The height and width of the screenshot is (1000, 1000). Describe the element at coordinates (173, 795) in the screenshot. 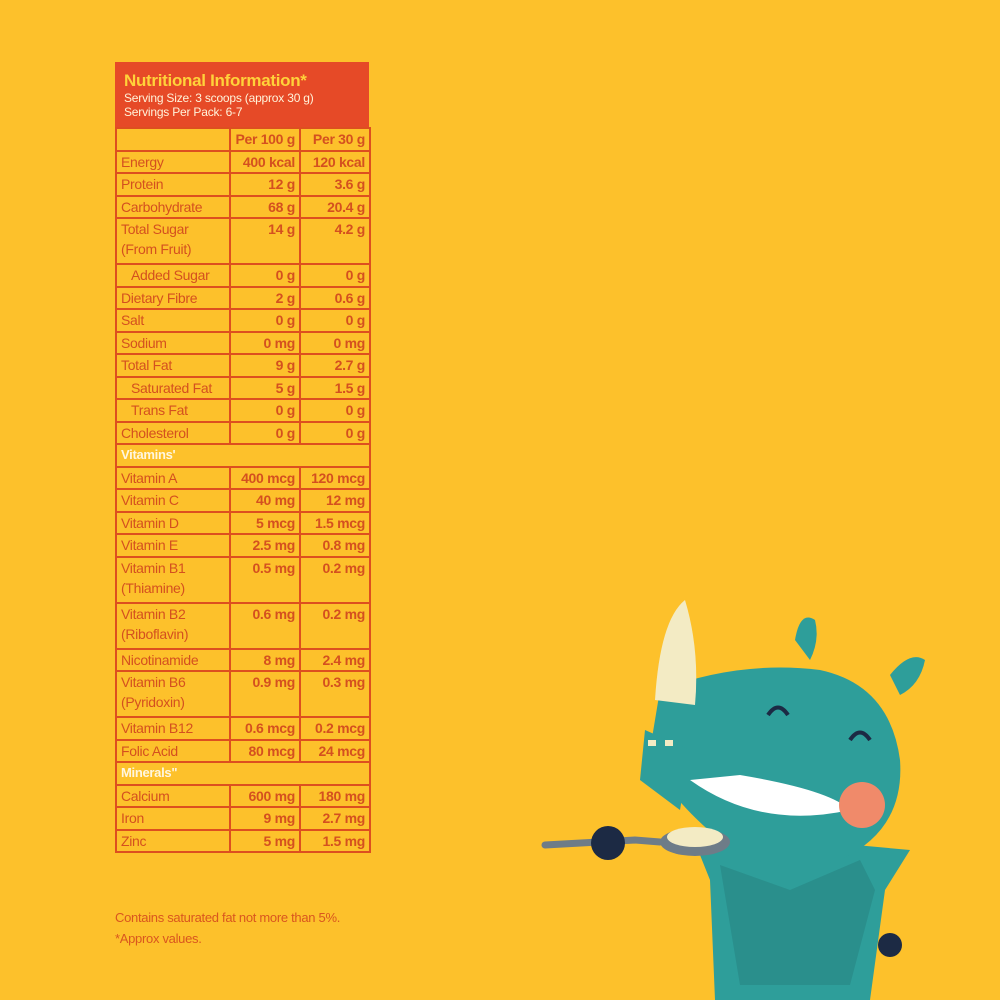

I see `nutrient-name: Calcium` at that location.